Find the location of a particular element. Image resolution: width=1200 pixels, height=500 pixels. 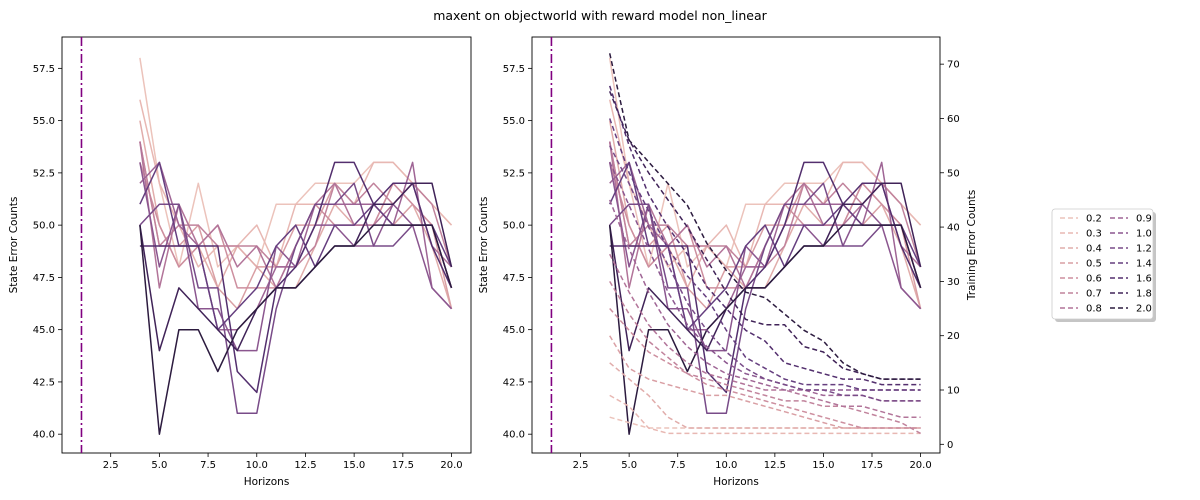

legend-label-1.0: 1.0 is located at coordinates (1144, 234).